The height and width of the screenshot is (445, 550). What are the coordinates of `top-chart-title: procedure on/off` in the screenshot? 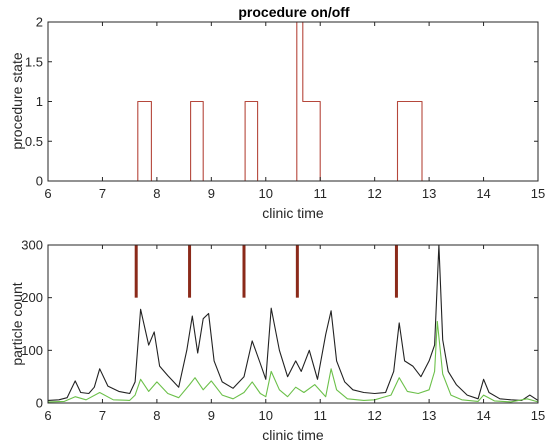 It's located at (294, 12).